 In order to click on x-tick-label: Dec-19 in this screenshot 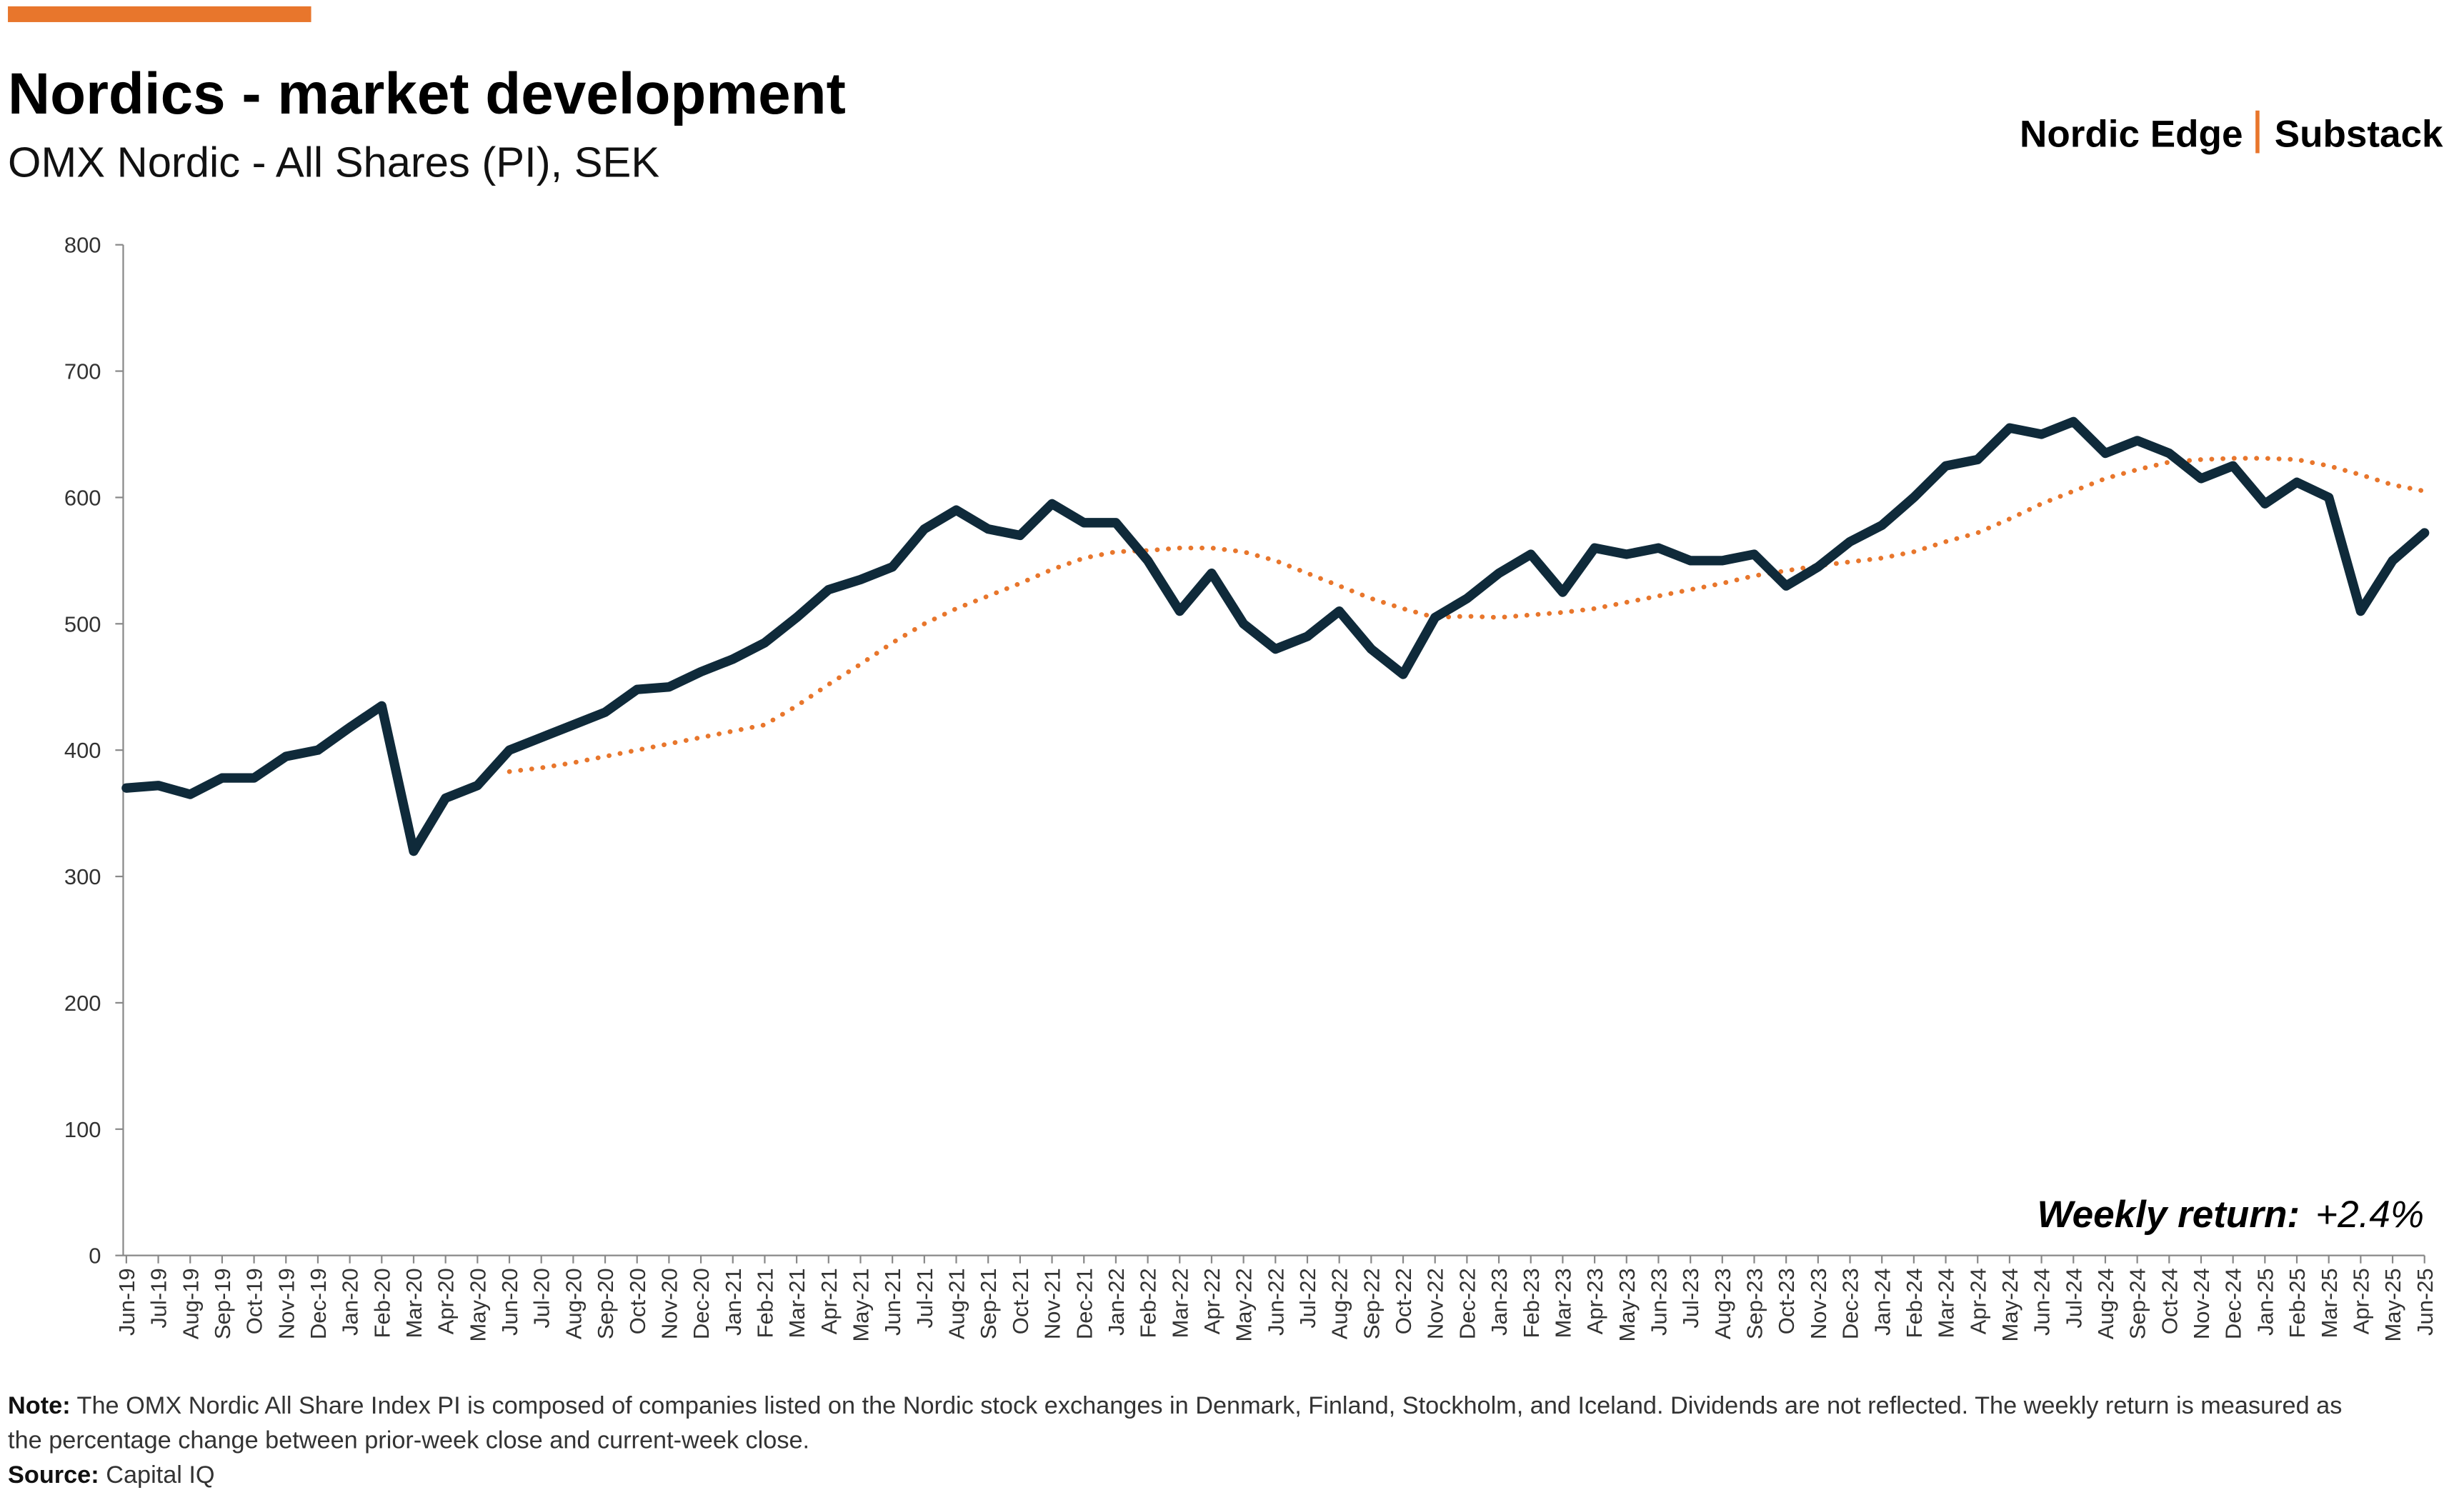, I will do `click(318, 1303)`.